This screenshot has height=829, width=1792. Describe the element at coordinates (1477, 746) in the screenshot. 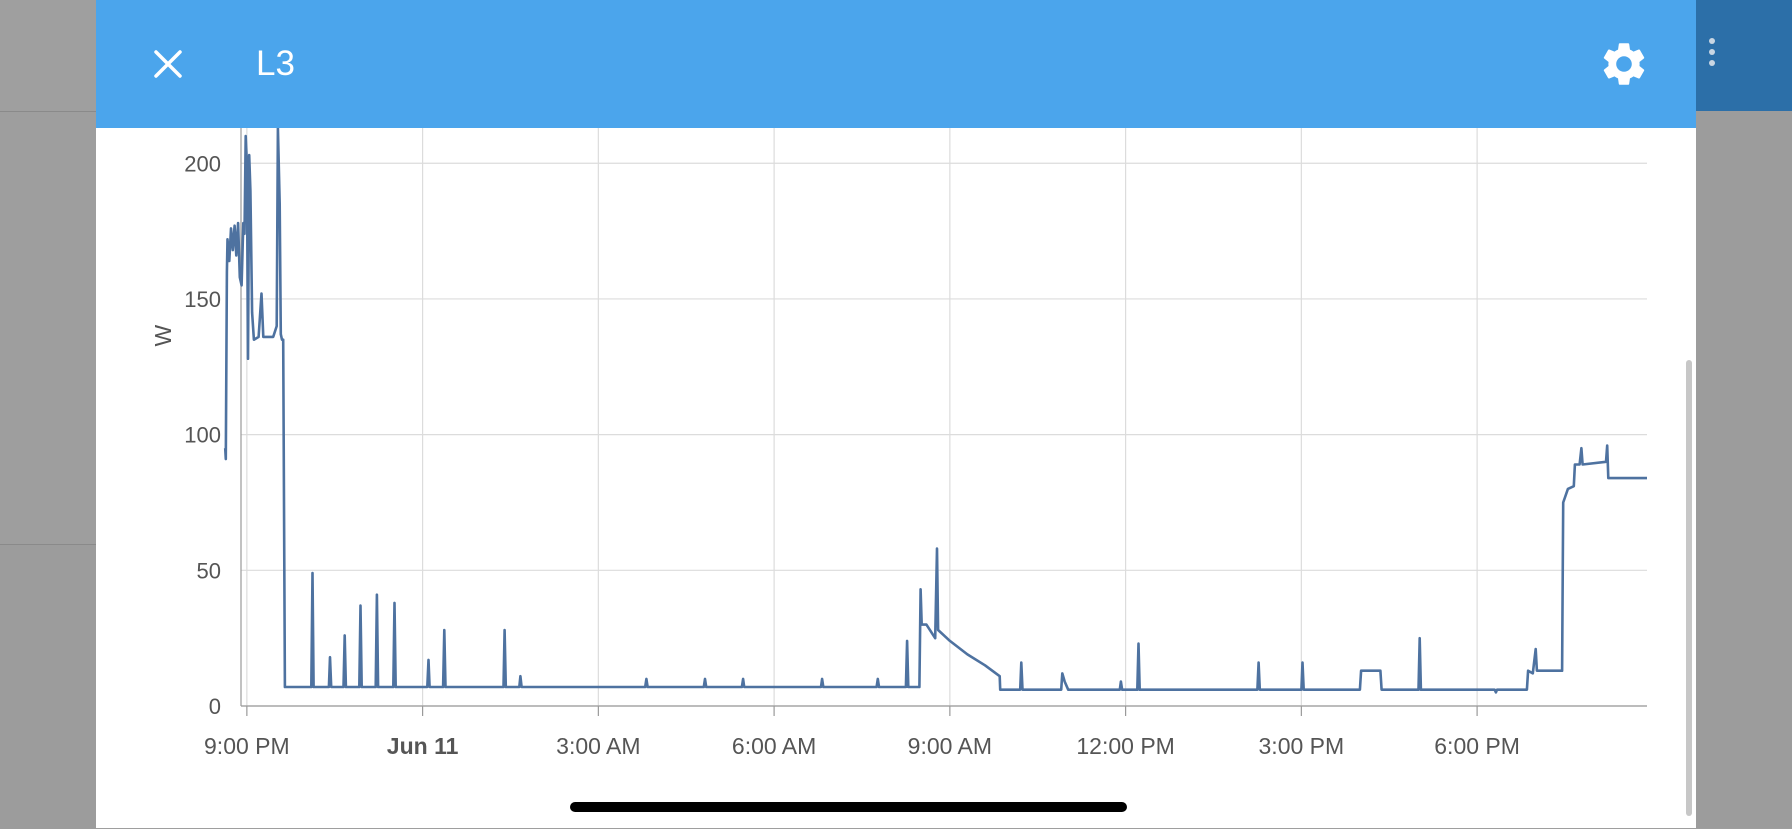

I see `x-tick-label: 6:00 PM` at that location.